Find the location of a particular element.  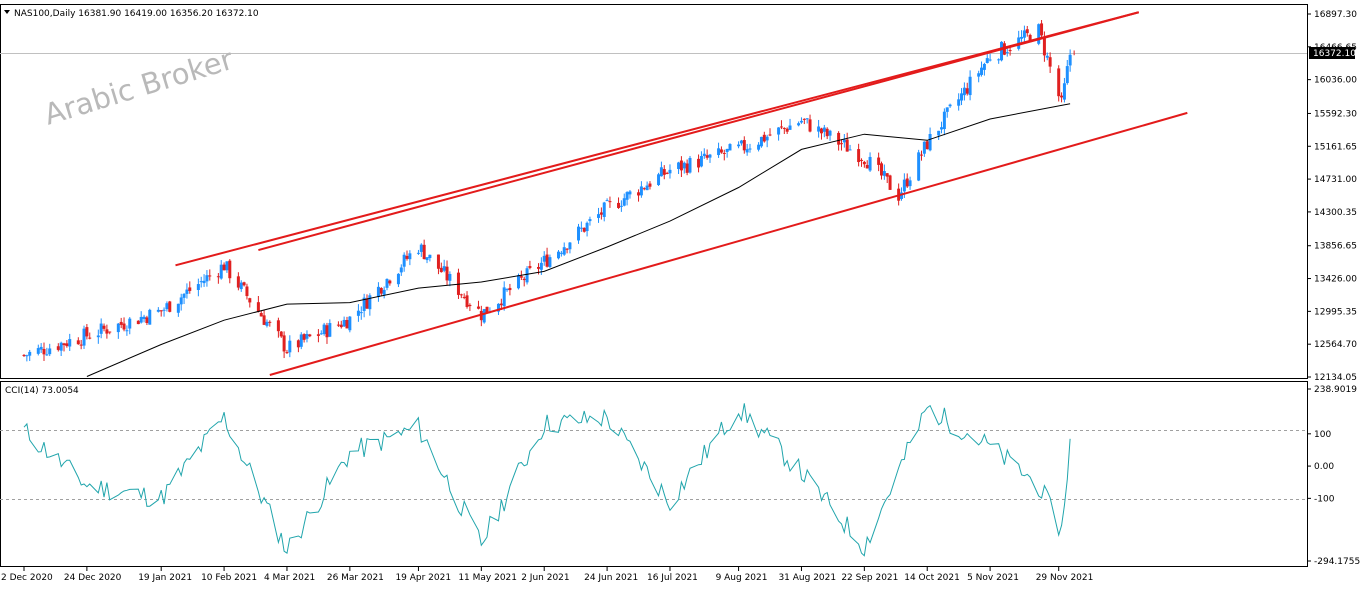

time-tick-label: 26 Mar 2021 is located at coordinates (355, 578).